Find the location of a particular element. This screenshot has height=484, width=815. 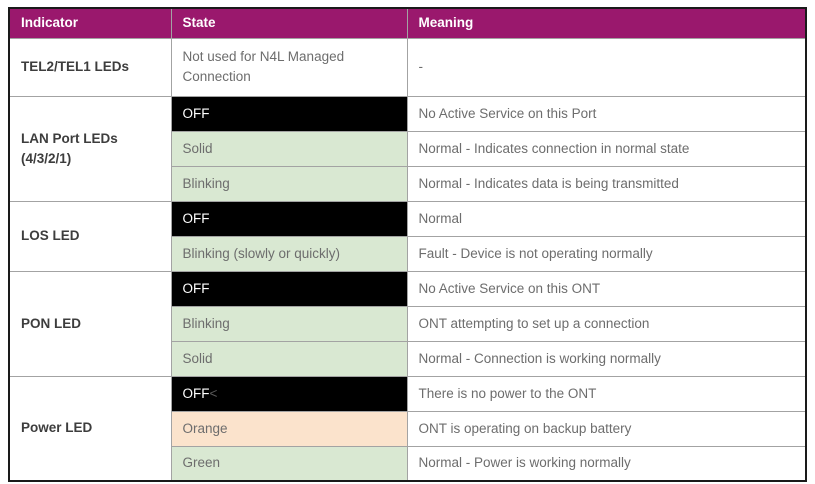

state-text: OFF is located at coordinates (196, 393).